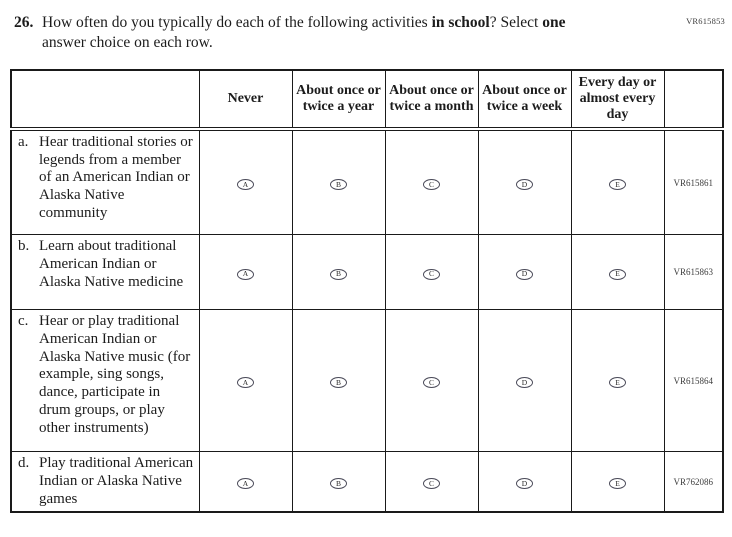 The width and height of the screenshot is (732, 537). Describe the element at coordinates (705, 21) in the screenshot. I see `form-code-top-right: VR615853` at that location.